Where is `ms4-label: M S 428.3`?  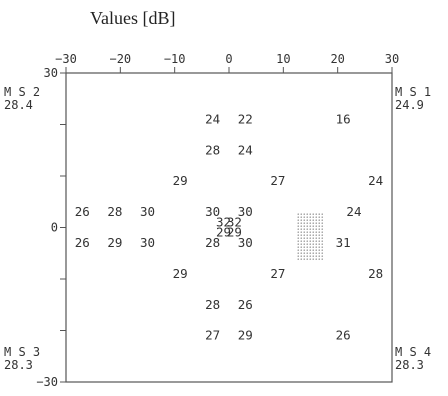 ms4-label: M S 428.3 is located at coordinates (413, 358).